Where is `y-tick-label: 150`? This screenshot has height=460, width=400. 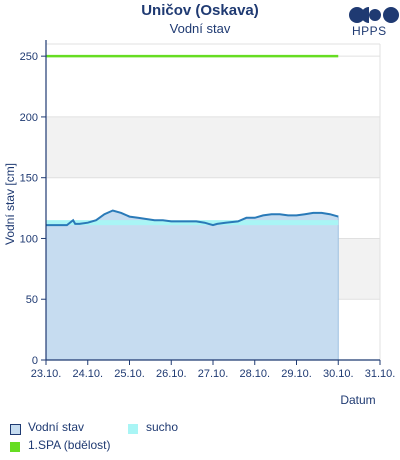
y-tick-label: 150 is located at coordinates (29, 179).